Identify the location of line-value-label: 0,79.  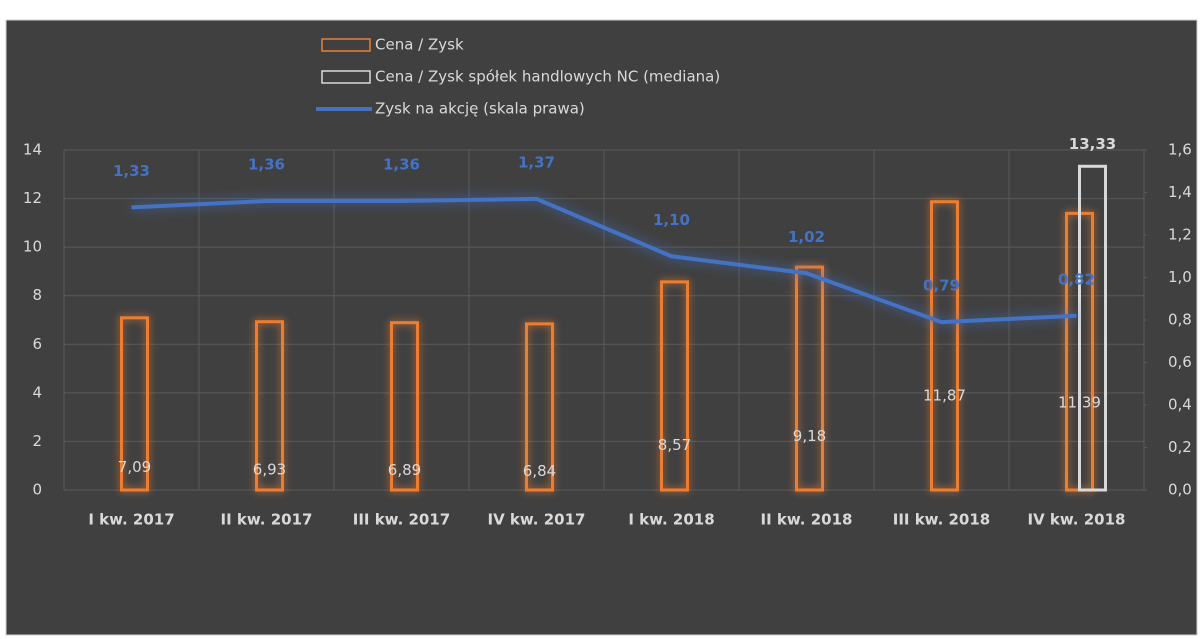
(941, 286).